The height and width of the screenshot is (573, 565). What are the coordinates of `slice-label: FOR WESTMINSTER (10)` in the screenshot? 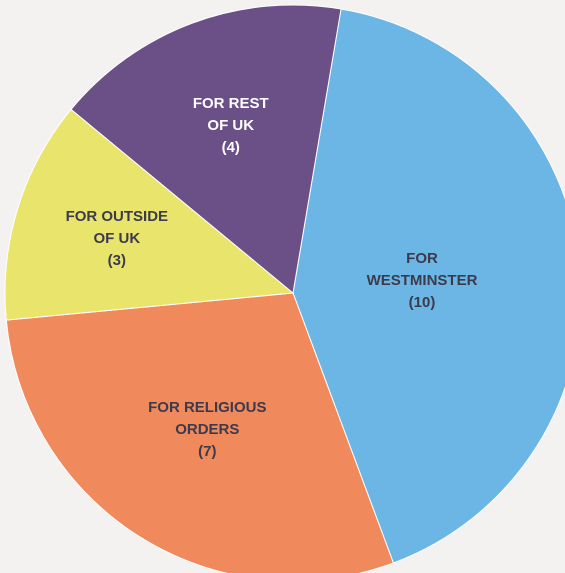 It's located at (422, 281).